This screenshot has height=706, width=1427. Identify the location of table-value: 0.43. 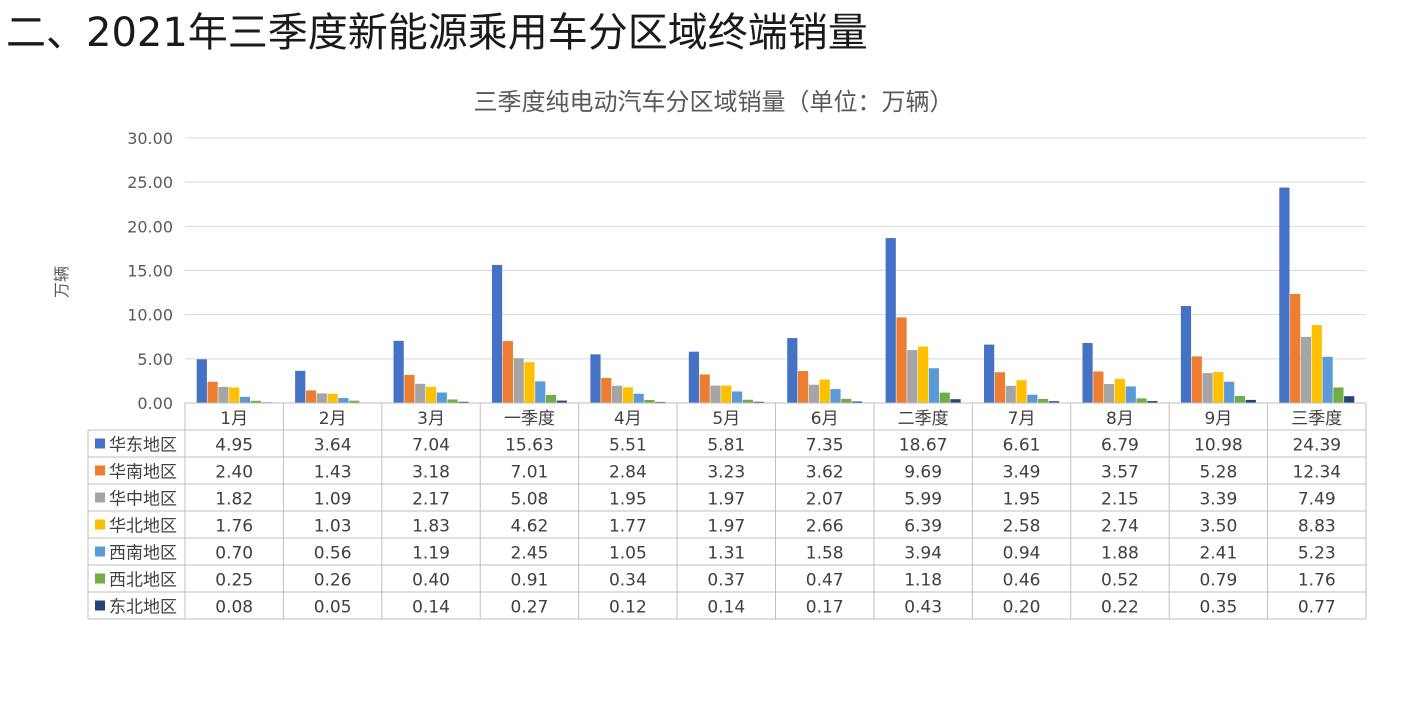
(923, 608).